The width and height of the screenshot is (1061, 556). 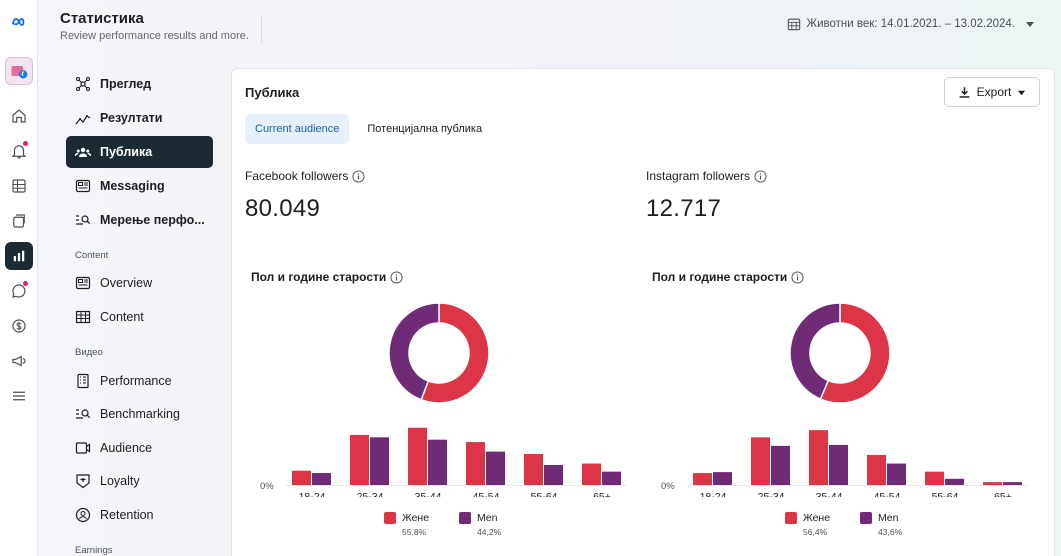 I want to click on facebook-chart-legend: Жене 55,8% Men 44,2%, so click(x=442, y=524).